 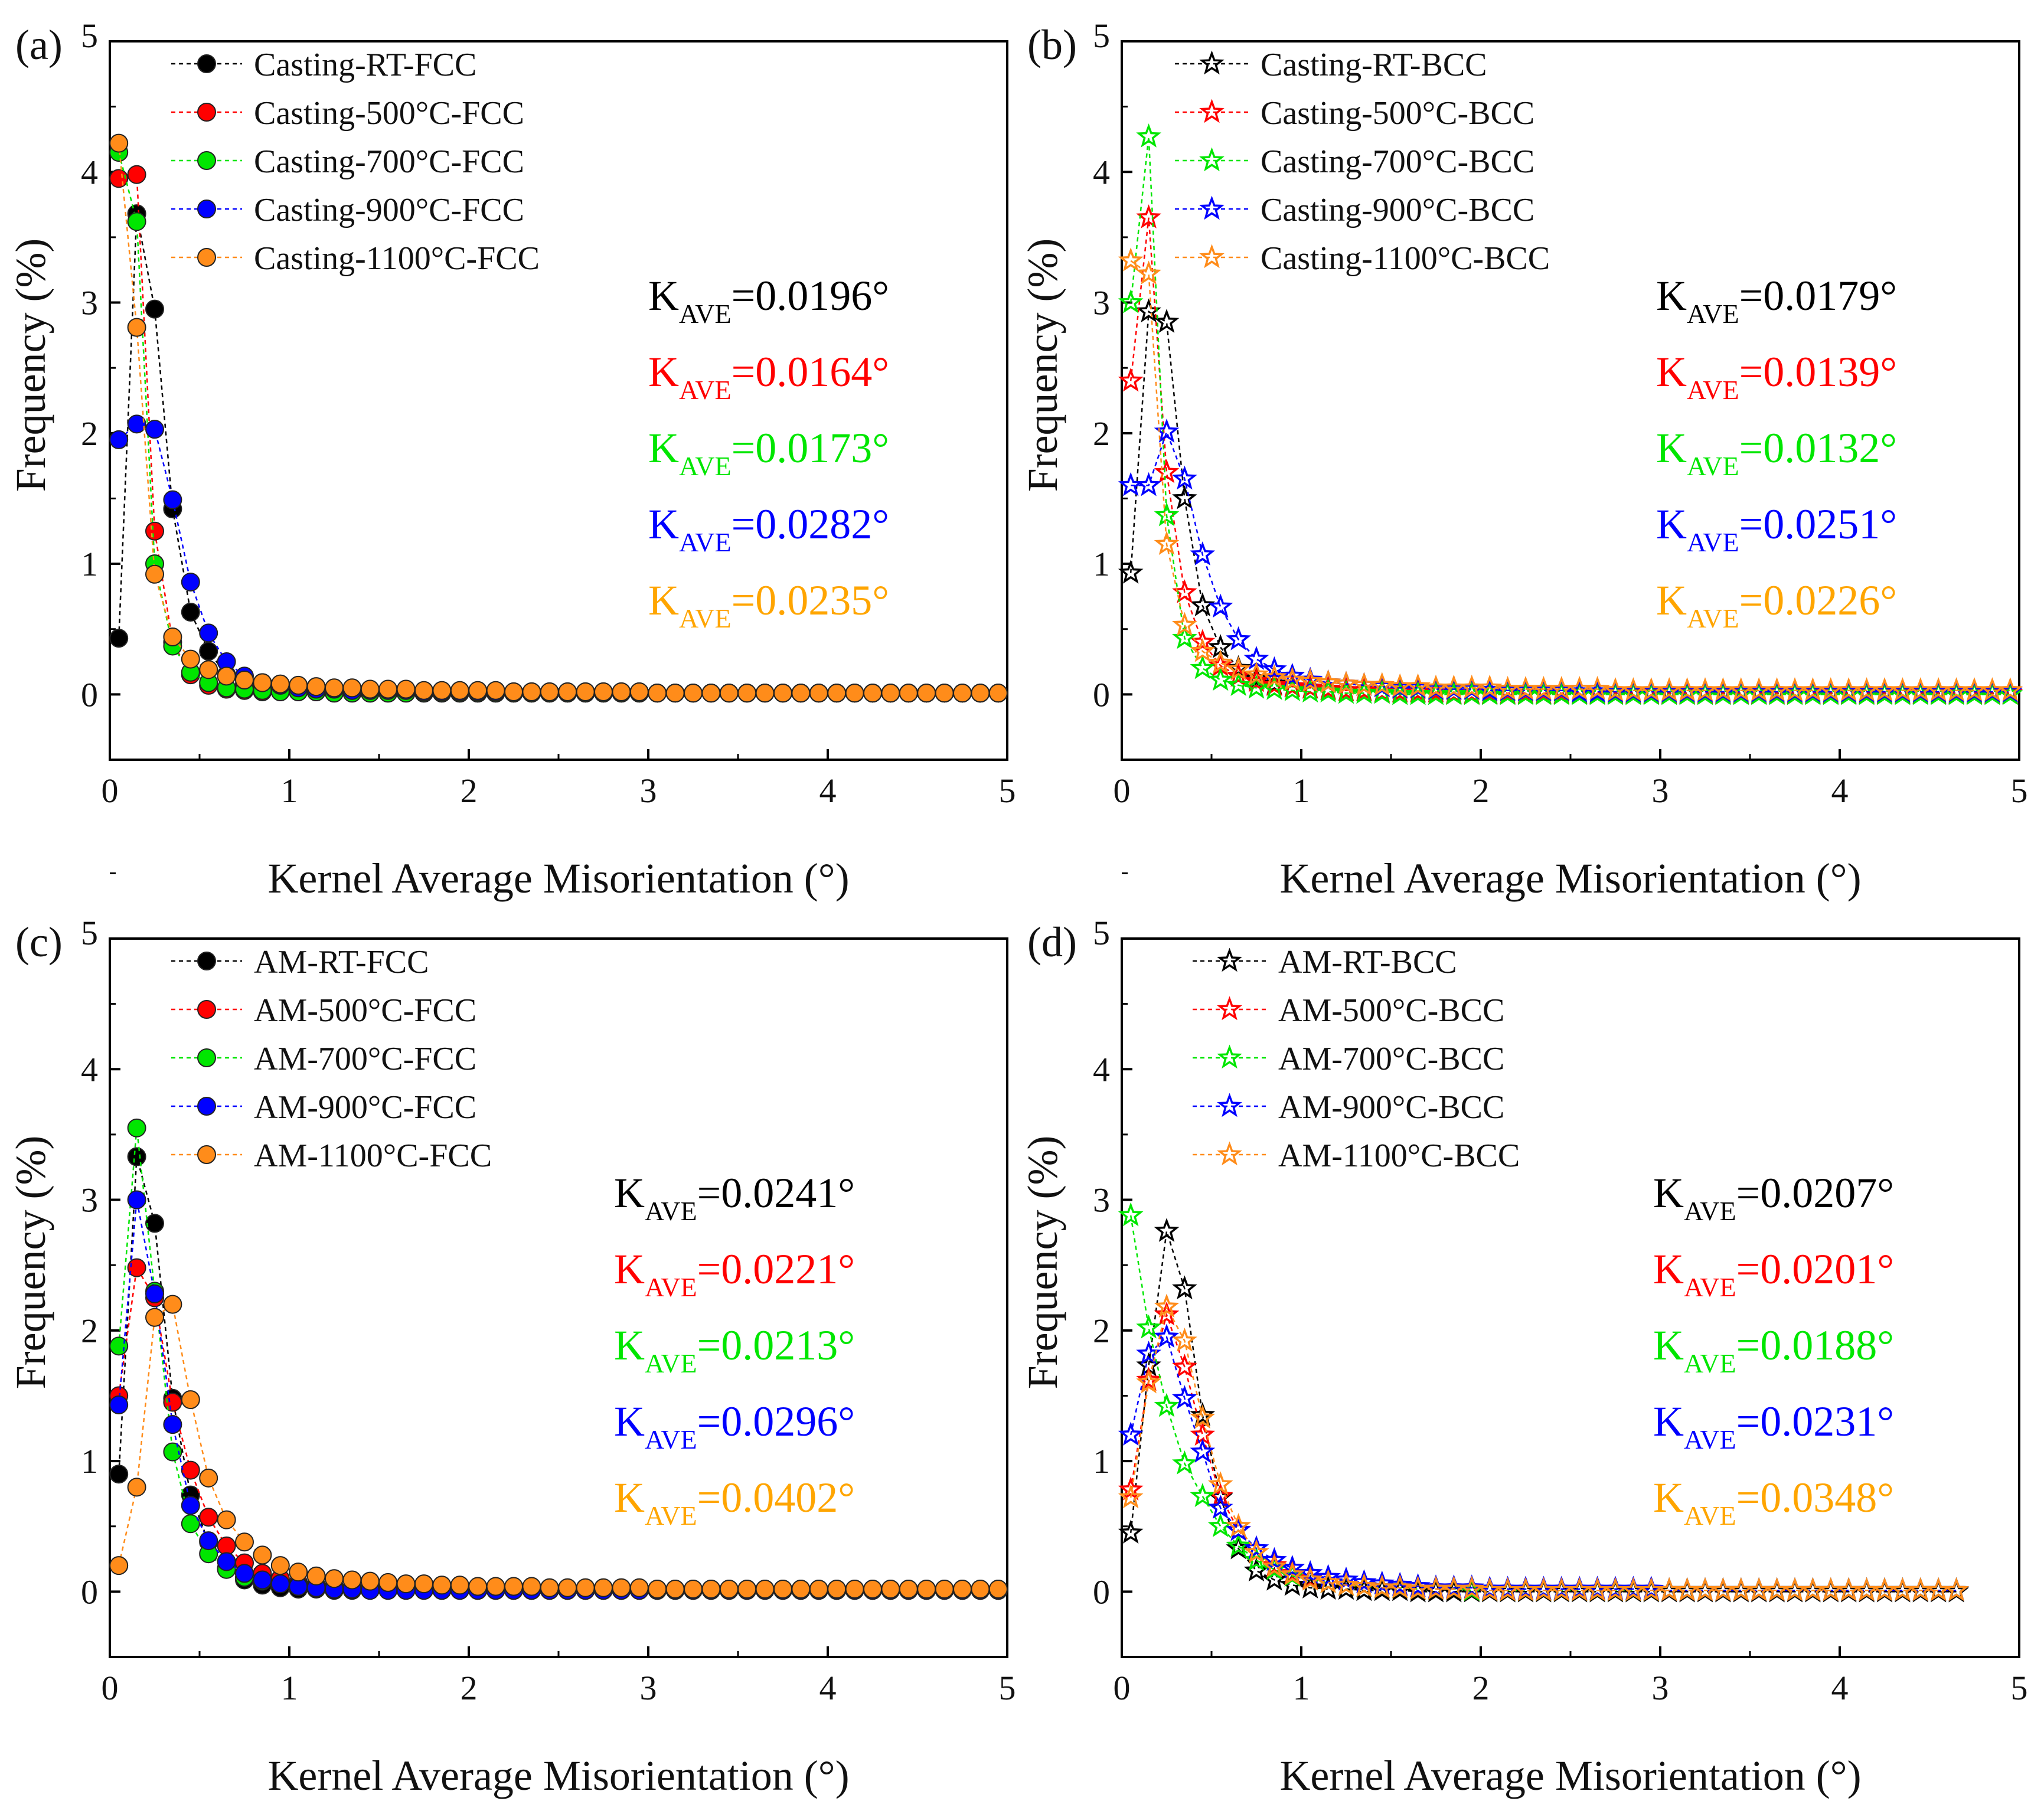 I want to click on legend-entry: Casting-RT-FCC, so click(x=323, y=65).